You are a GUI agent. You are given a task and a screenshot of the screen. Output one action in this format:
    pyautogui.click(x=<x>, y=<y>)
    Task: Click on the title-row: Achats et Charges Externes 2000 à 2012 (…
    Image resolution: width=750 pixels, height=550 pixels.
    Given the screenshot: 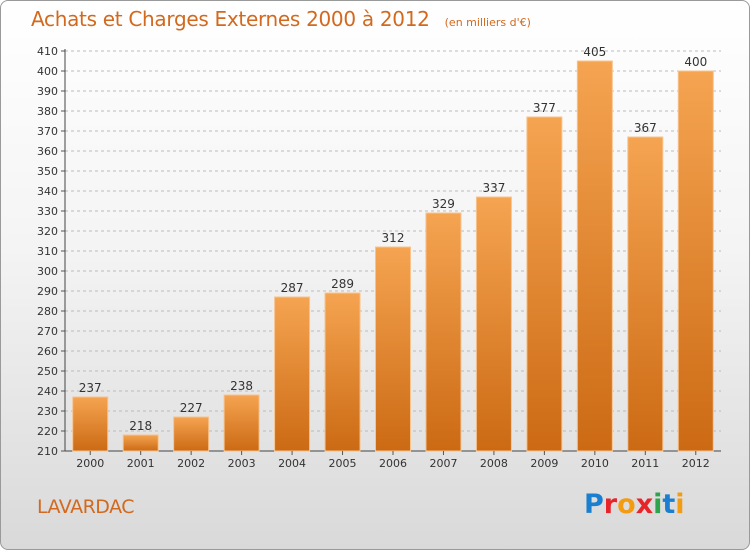 What is the action you would take?
    pyautogui.click(x=281, y=19)
    